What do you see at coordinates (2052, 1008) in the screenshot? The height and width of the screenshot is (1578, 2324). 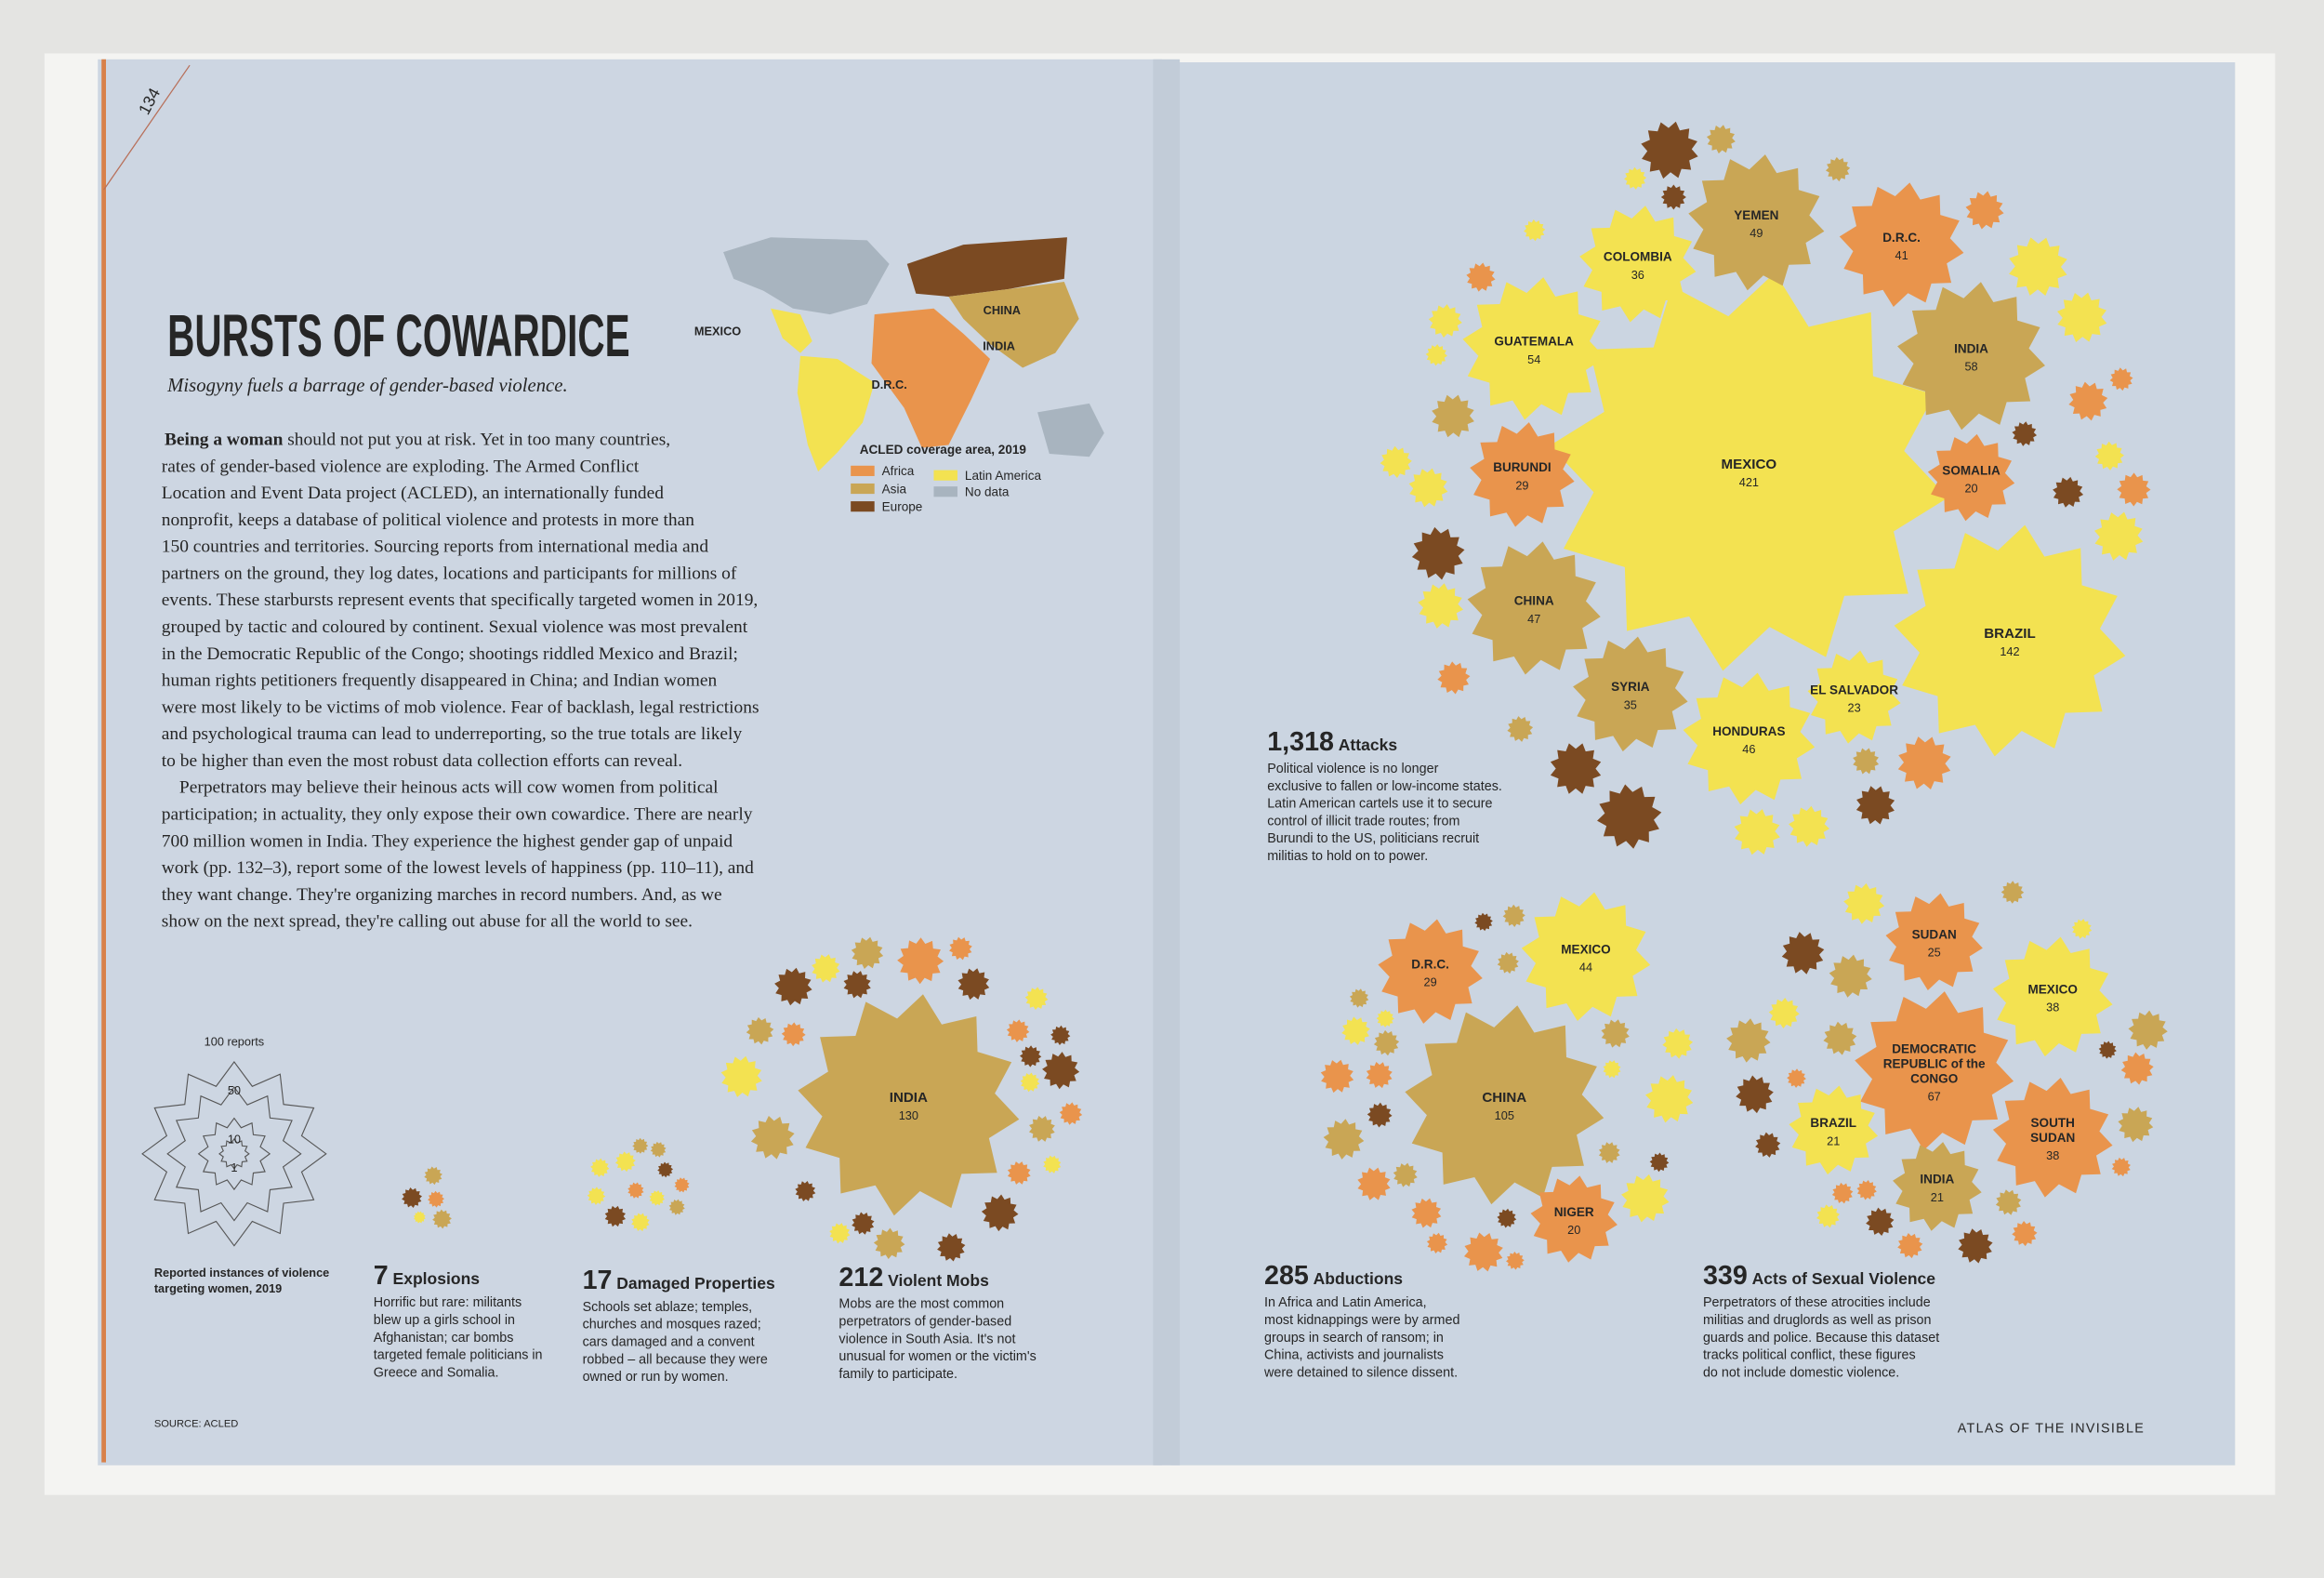 I see `burst-value: 38` at bounding box center [2052, 1008].